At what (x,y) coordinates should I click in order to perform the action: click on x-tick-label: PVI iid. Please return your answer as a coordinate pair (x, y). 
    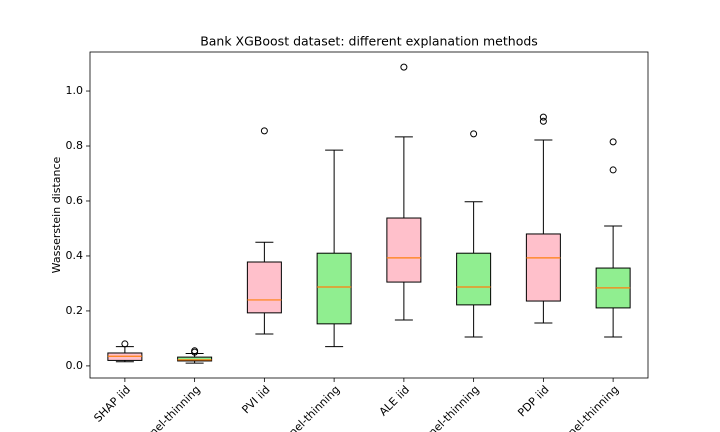
    Looking at the image, I should click on (255, 399).